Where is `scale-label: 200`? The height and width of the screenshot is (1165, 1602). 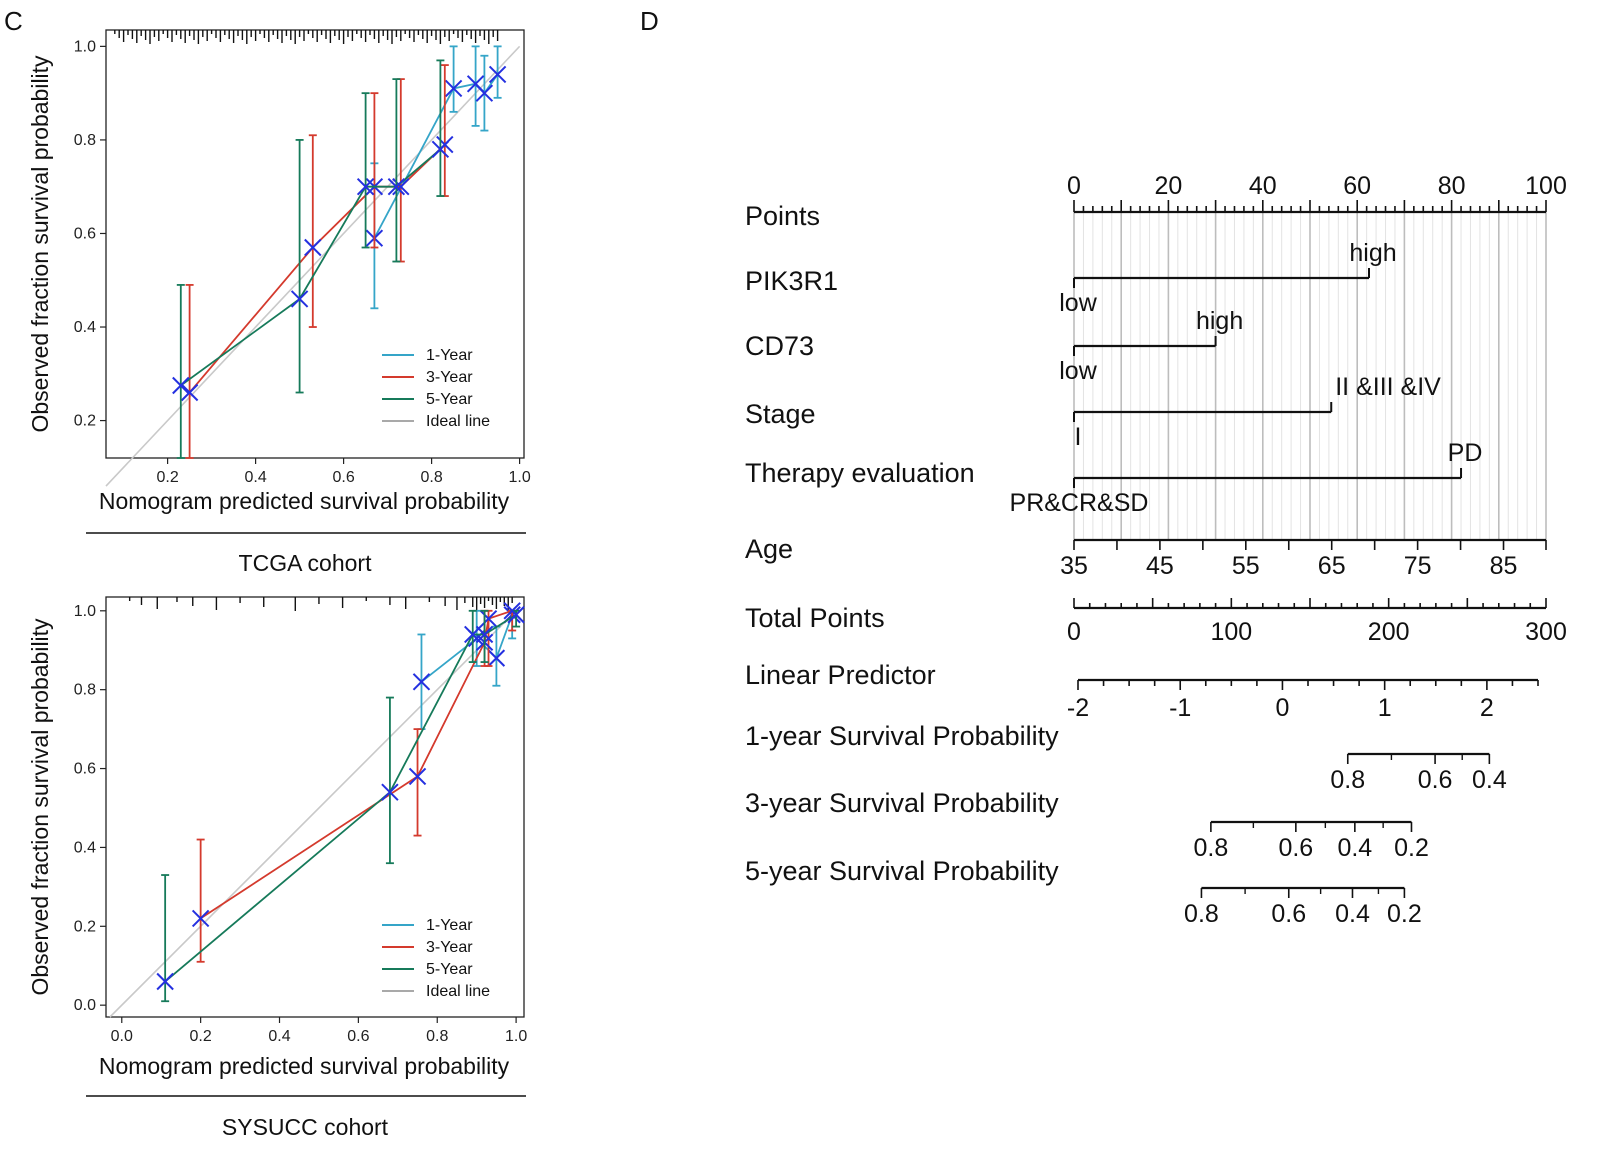
scale-label: 200 is located at coordinates (1389, 632).